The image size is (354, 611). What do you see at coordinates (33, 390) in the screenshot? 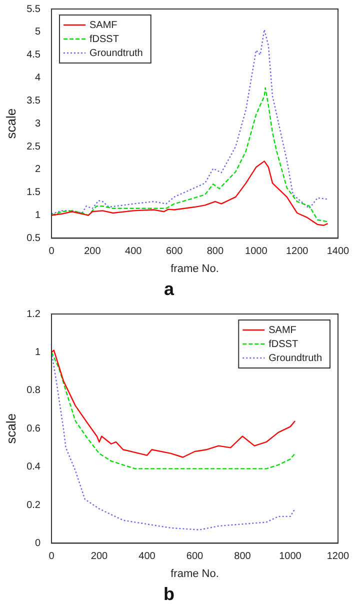
I see `y-tick-label: 0.8` at bounding box center [33, 390].